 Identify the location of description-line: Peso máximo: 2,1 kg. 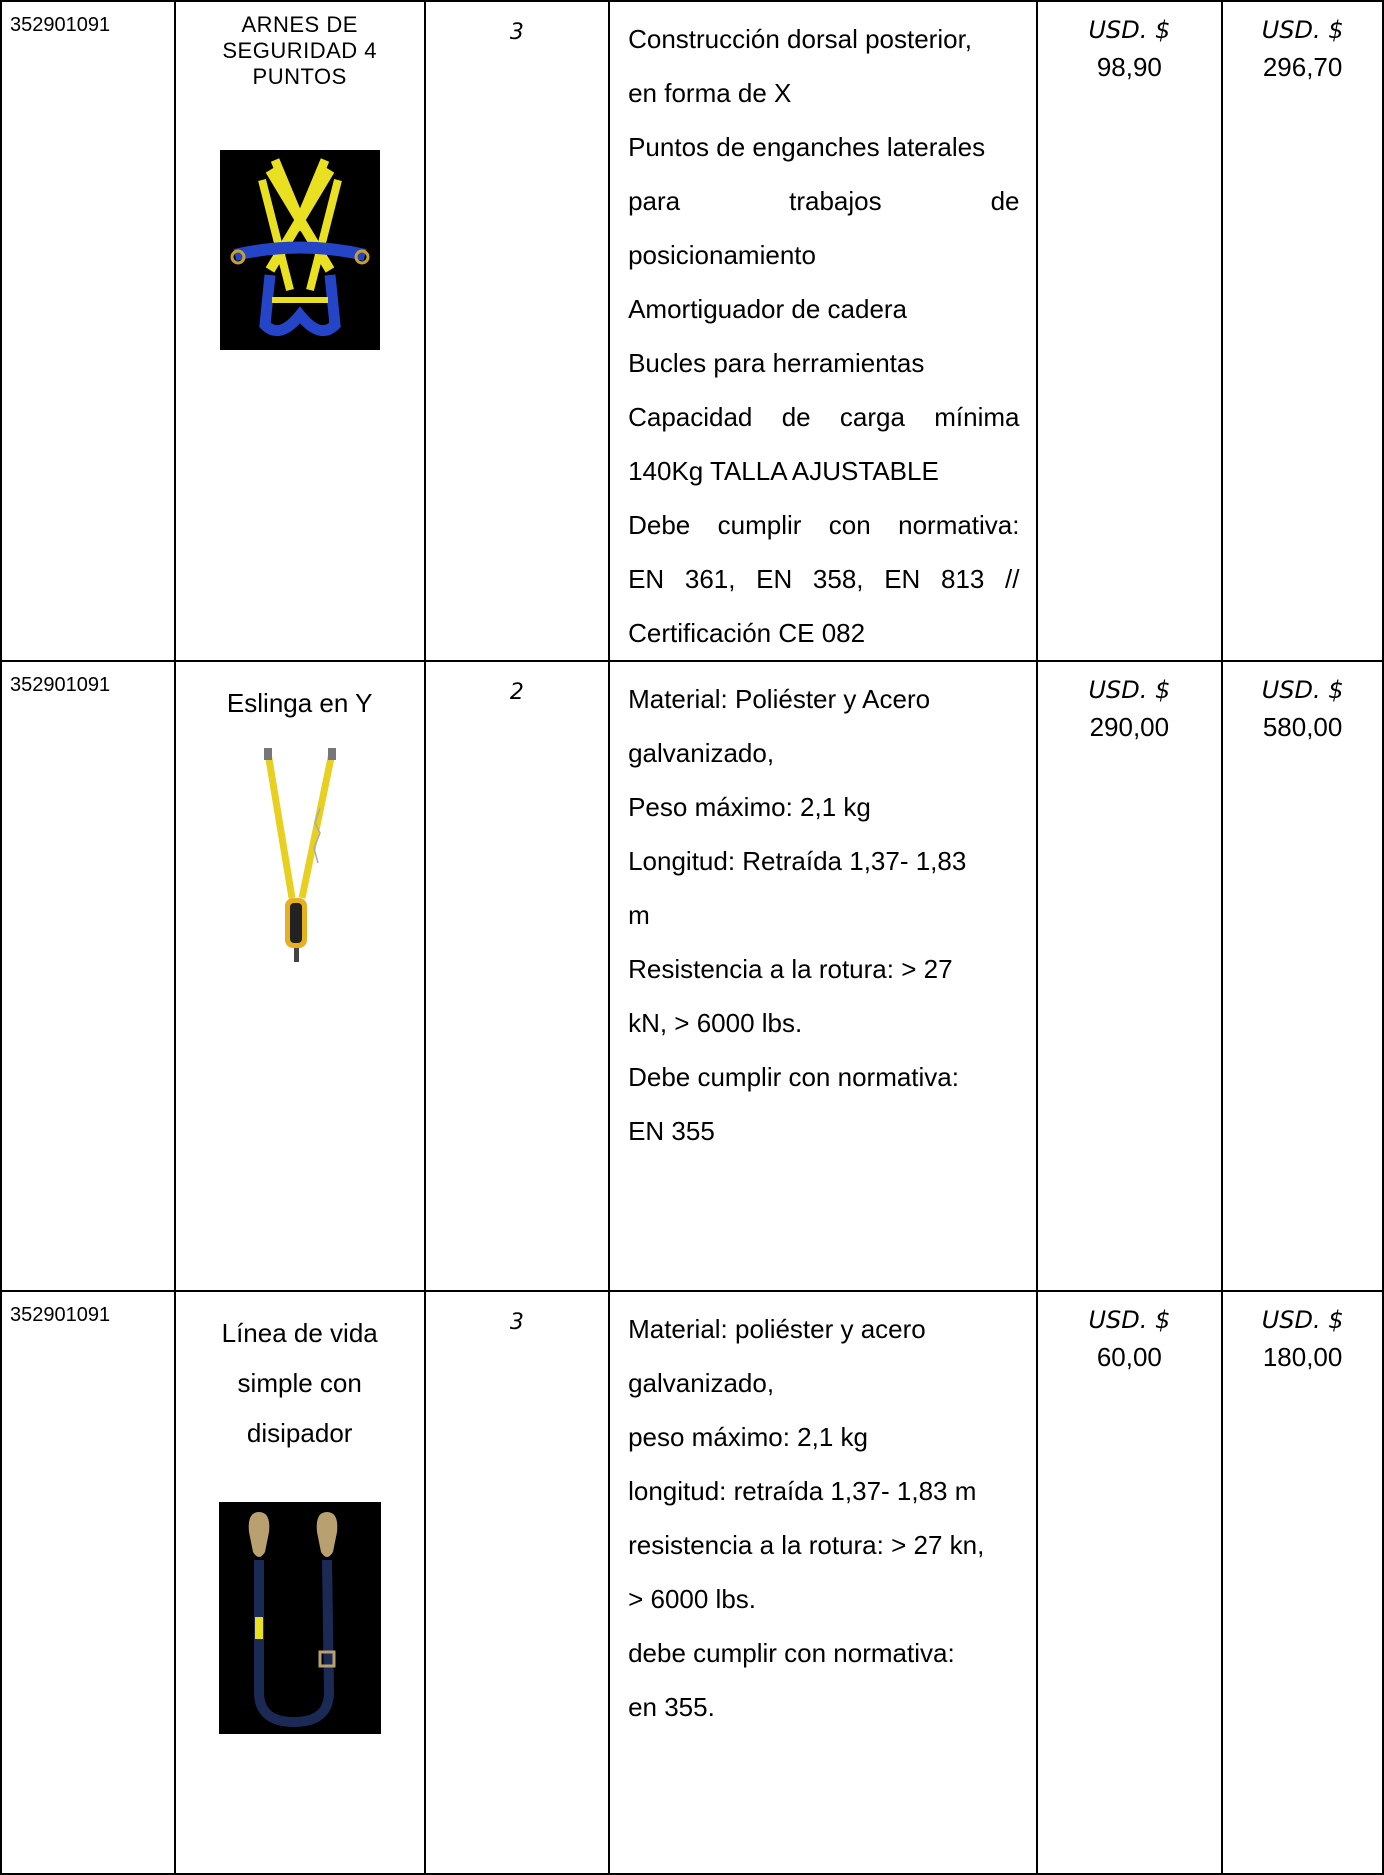
(749, 807).